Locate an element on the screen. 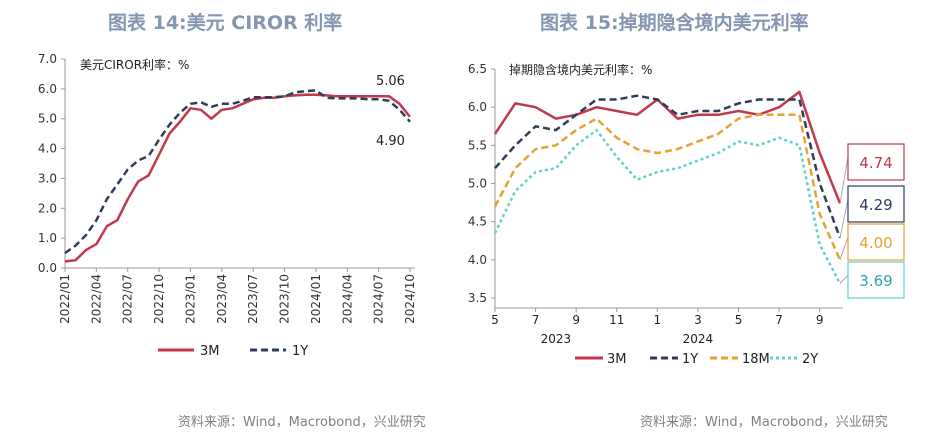 This screenshot has height=443, width=935. y-tick-label: 5.5 is located at coordinates (477, 145).